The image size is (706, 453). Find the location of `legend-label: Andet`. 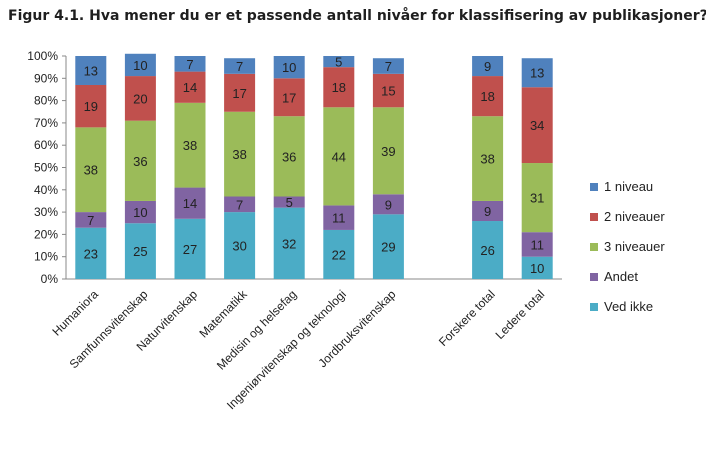

legend-label: Andet is located at coordinates (621, 276).